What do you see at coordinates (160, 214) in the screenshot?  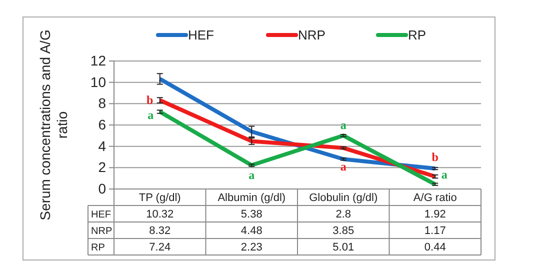 I see `data-label: 10.32` at bounding box center [160, 214].